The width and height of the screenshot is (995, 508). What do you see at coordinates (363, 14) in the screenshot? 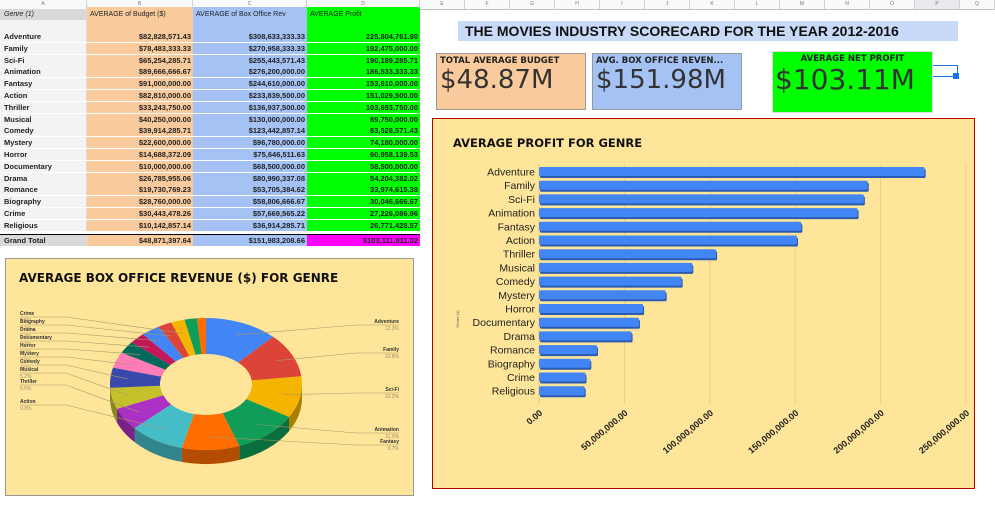
I see `header-profit: AVERAGE Profit` at bounding box center [363, 14].